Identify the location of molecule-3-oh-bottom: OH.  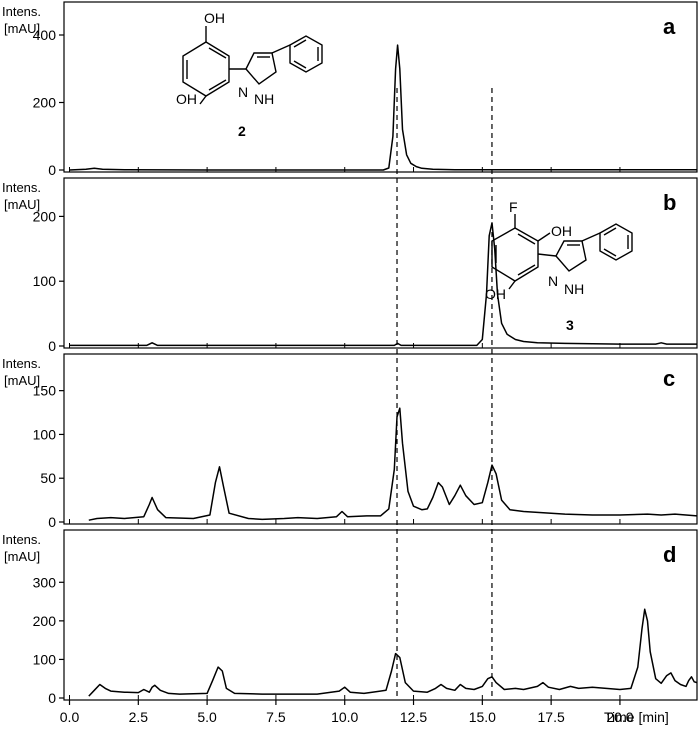
(495, 294).